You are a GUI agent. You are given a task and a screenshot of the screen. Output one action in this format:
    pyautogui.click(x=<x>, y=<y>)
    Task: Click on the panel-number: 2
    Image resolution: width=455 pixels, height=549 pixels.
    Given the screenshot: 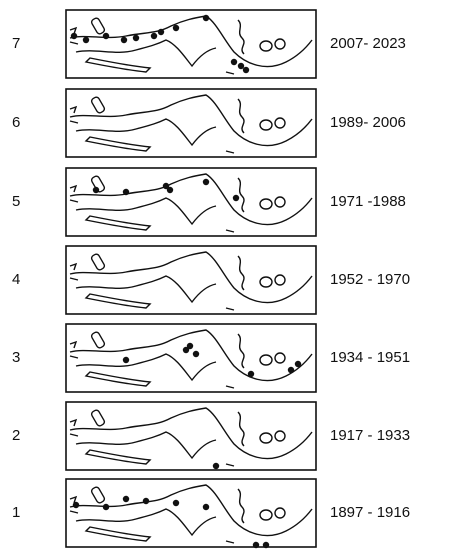 What is the action you would take?
    pyautogui.click(x=16, y=435)
    